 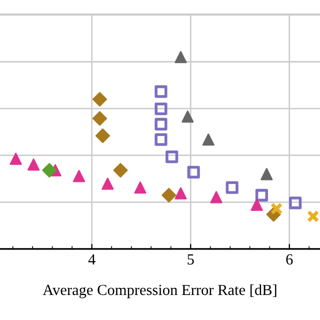 What do you see at coordinates (191, 259) in the screenshot?
I see `x-tick-label: 5` at bounding box center [191, 259].